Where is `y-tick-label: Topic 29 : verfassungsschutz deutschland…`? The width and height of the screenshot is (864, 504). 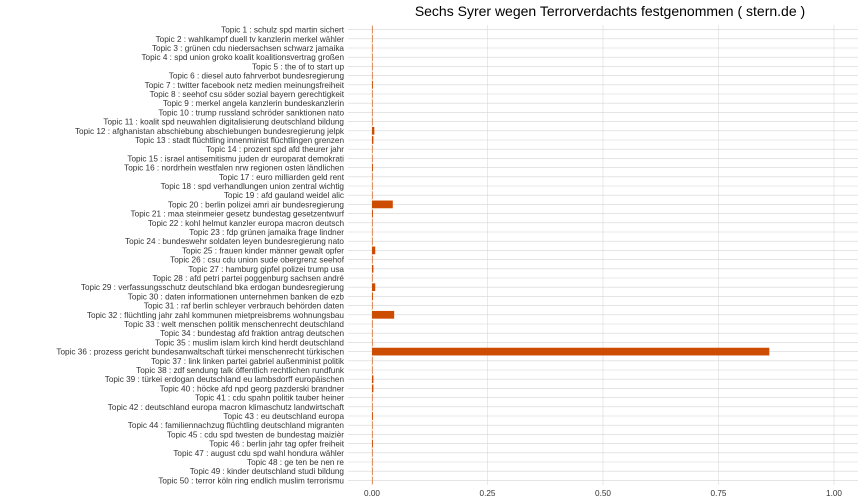
y-tick-label: Topic 29 : verfassungsschutz deutschland… is located at coordinates (213, 287).